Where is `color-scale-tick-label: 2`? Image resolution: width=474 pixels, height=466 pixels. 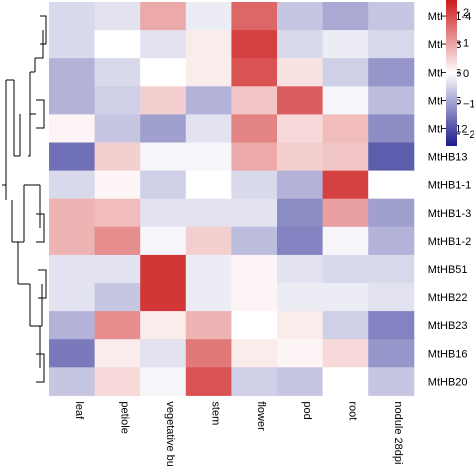 color-scale-tick-label: 2 is located at coordinates (466, 13).